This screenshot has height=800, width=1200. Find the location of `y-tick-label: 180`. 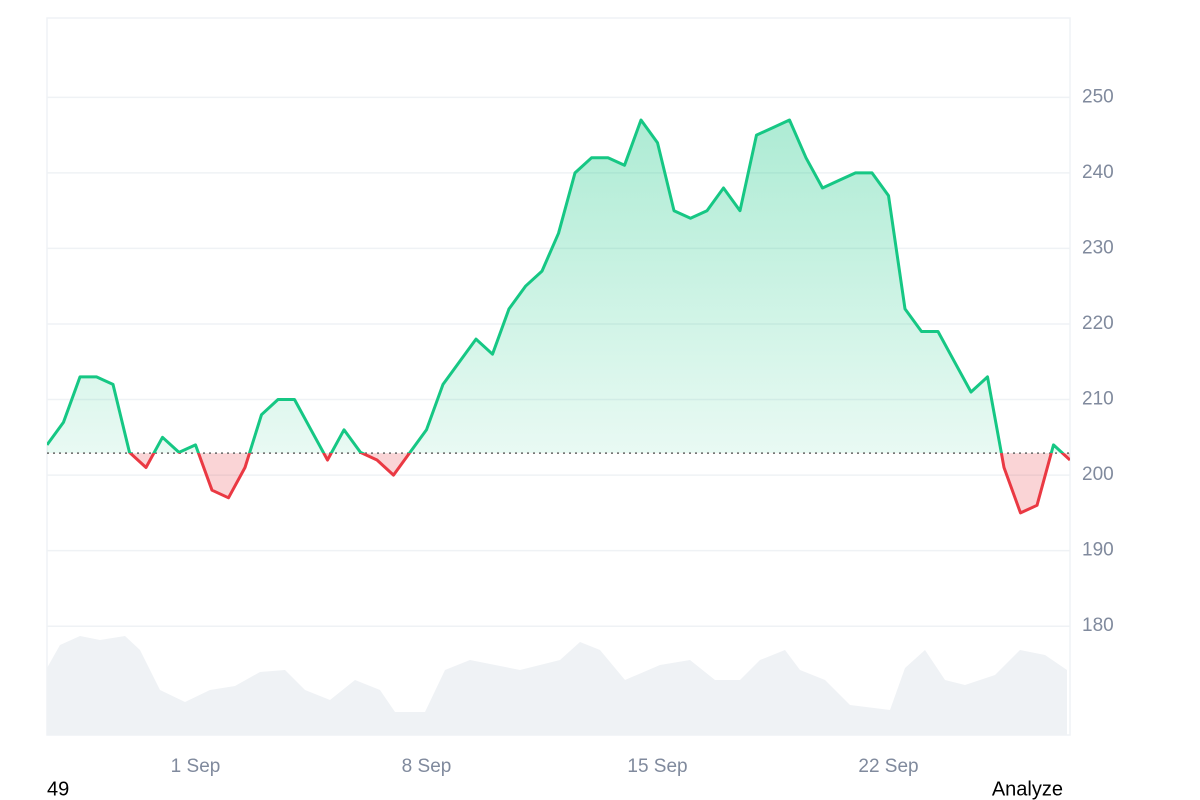

y-tick-label: 180 is located at coordinates (1098, 625).